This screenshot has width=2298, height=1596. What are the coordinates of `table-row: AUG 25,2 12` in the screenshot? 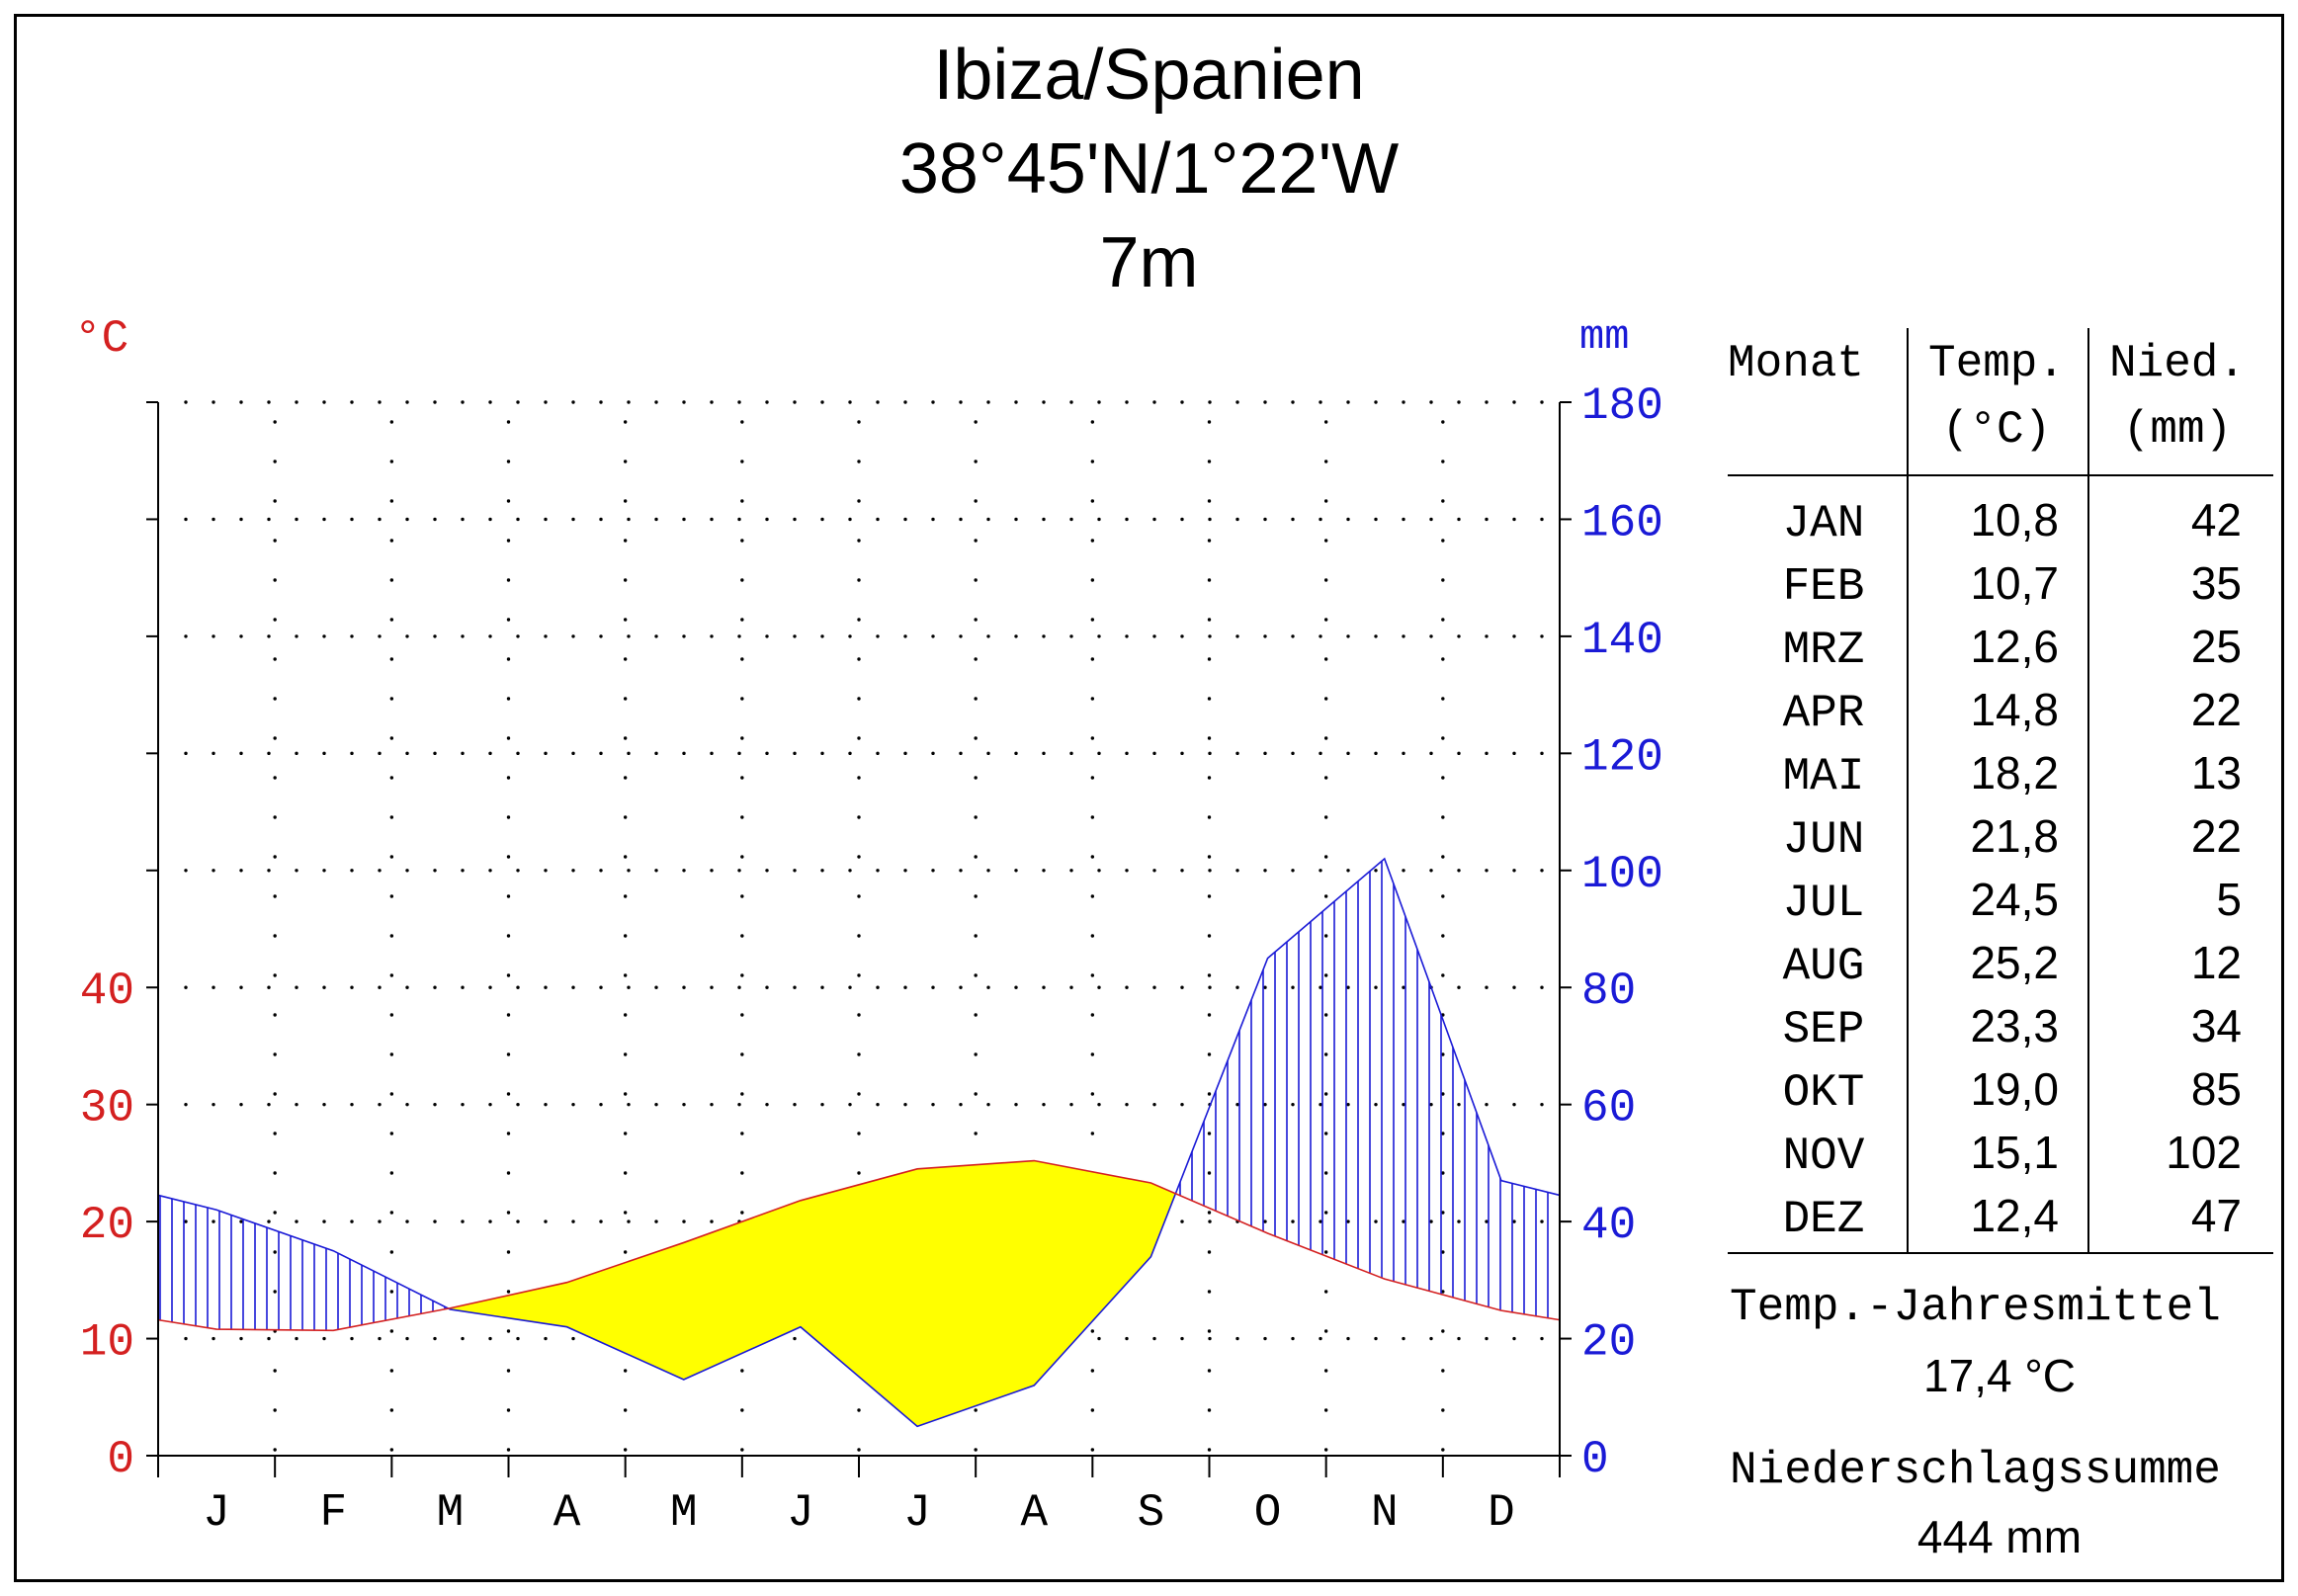 It's located at (2012, 964).